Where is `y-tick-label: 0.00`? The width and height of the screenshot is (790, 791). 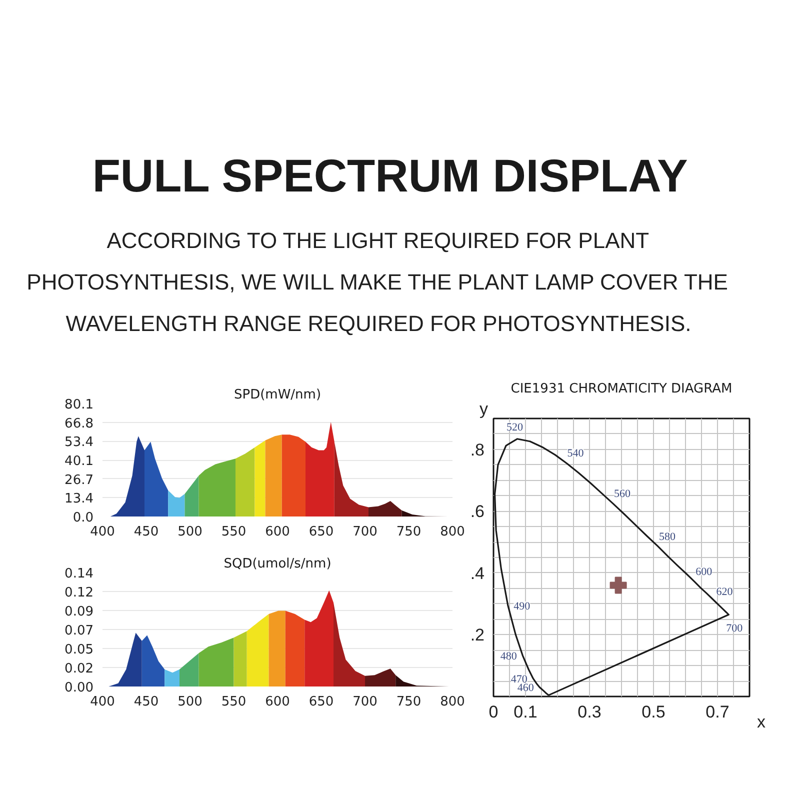
y-tick-label: 0.00 is located at coordinates (79, 688).